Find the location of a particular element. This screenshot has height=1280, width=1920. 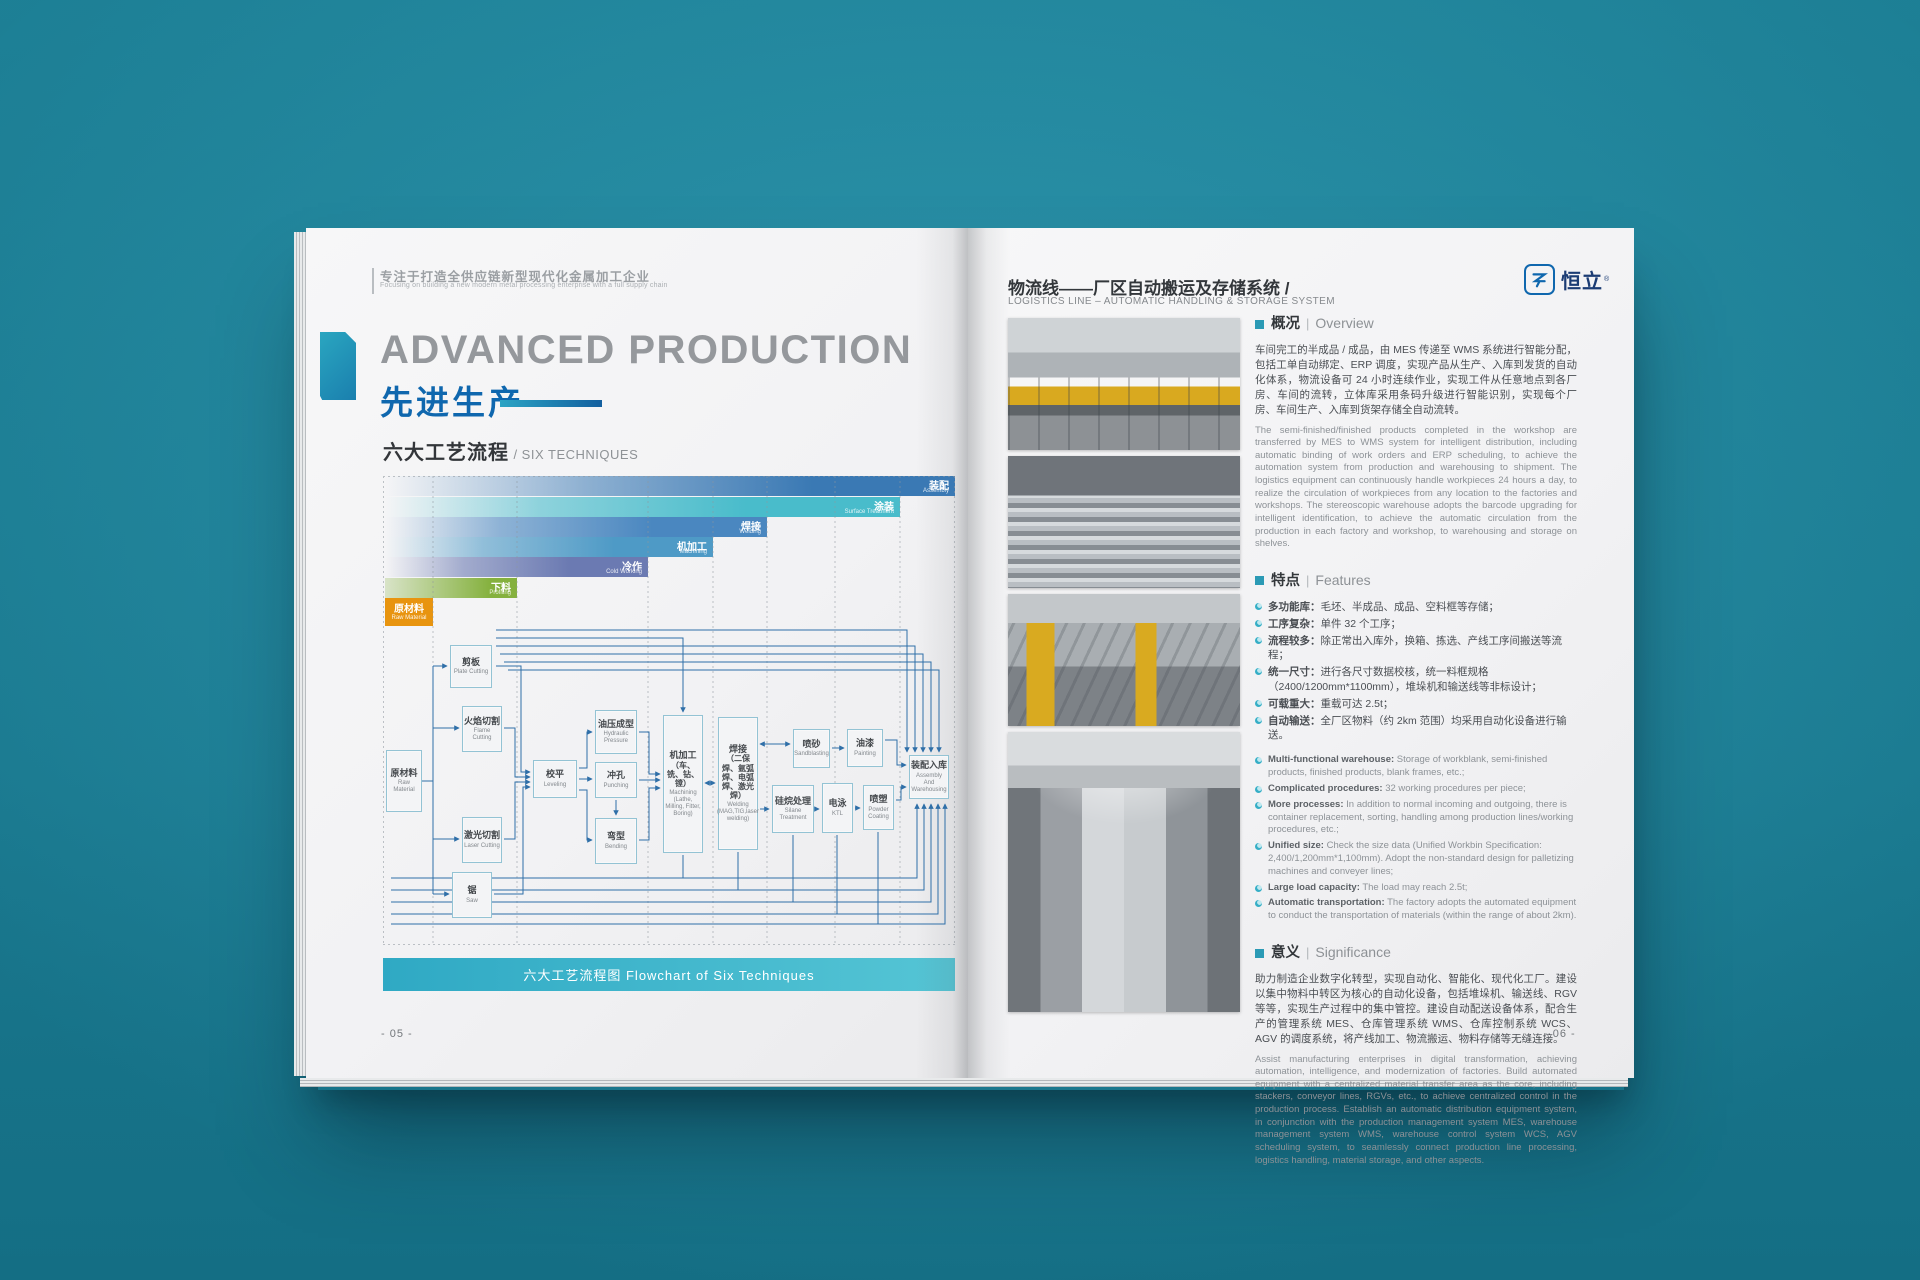

step-label-en: Machining is located at coordinates (693, 552).